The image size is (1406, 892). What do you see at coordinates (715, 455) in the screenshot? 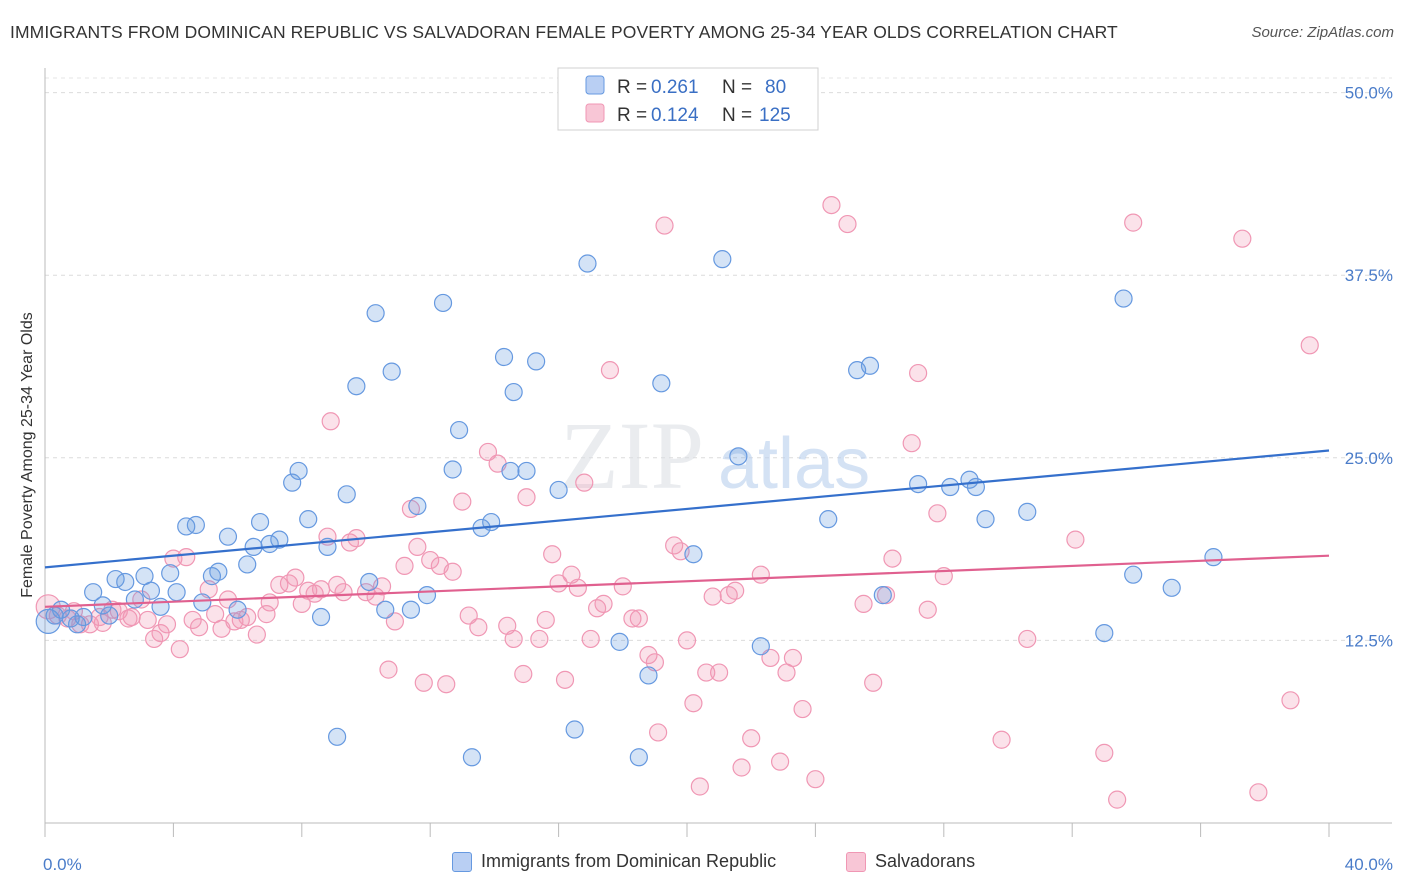
I see `watermark: ZIP atlas` at bounding box center [715, 455].